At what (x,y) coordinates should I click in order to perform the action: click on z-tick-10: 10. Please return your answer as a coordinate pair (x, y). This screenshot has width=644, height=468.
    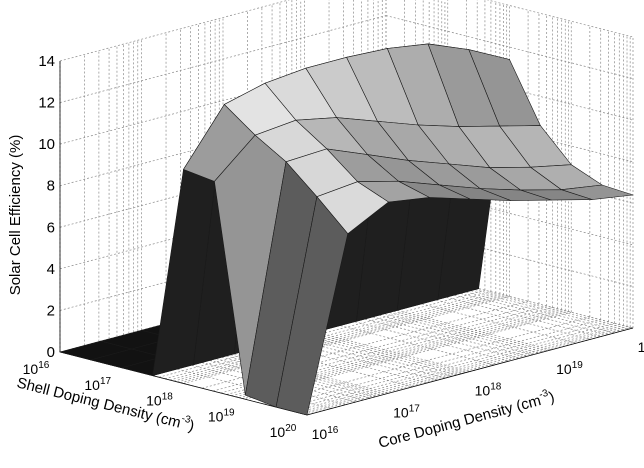
    Looking at the image, I should click on (46, 144).